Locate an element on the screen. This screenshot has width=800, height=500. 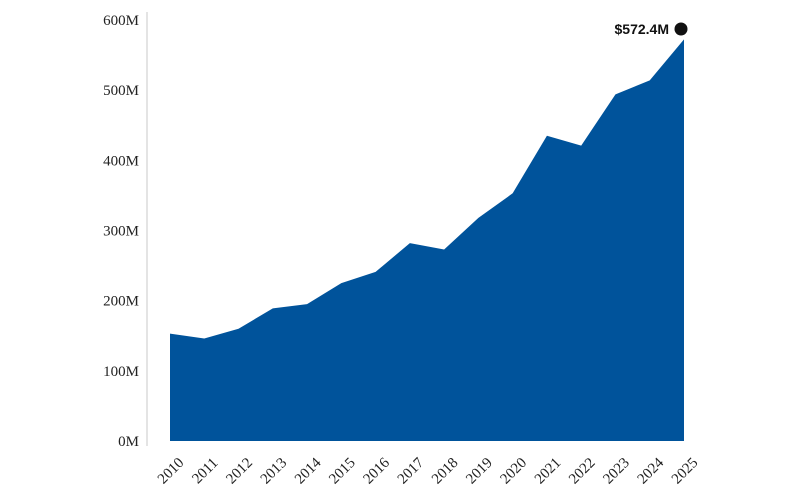
x-tick-label: 2020 is located at coordinates (514, 471).